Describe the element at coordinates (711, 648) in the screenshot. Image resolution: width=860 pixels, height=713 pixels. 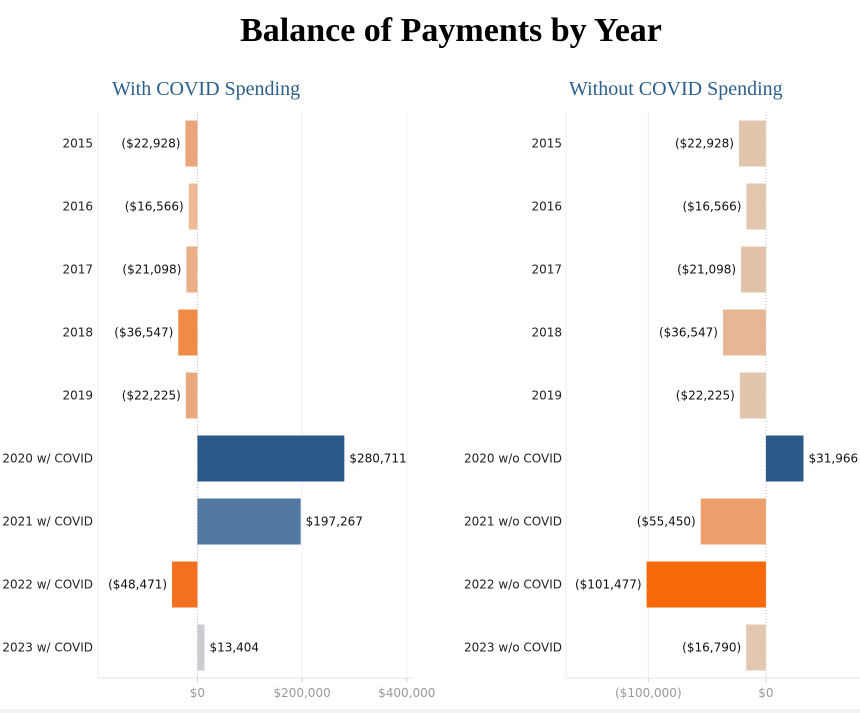
I see `data-label: ($16,790)` at that location.